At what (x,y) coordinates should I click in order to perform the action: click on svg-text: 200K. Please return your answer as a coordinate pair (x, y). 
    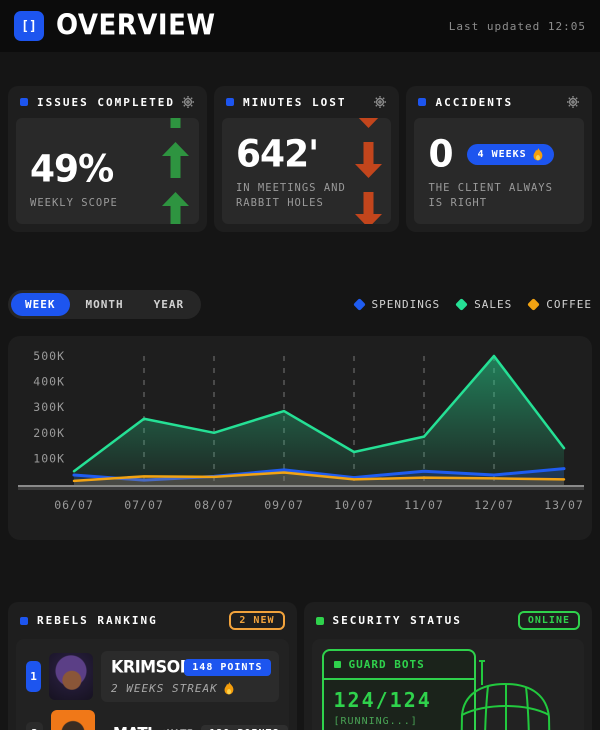
    Looking at the image, I should click on (49, 433).